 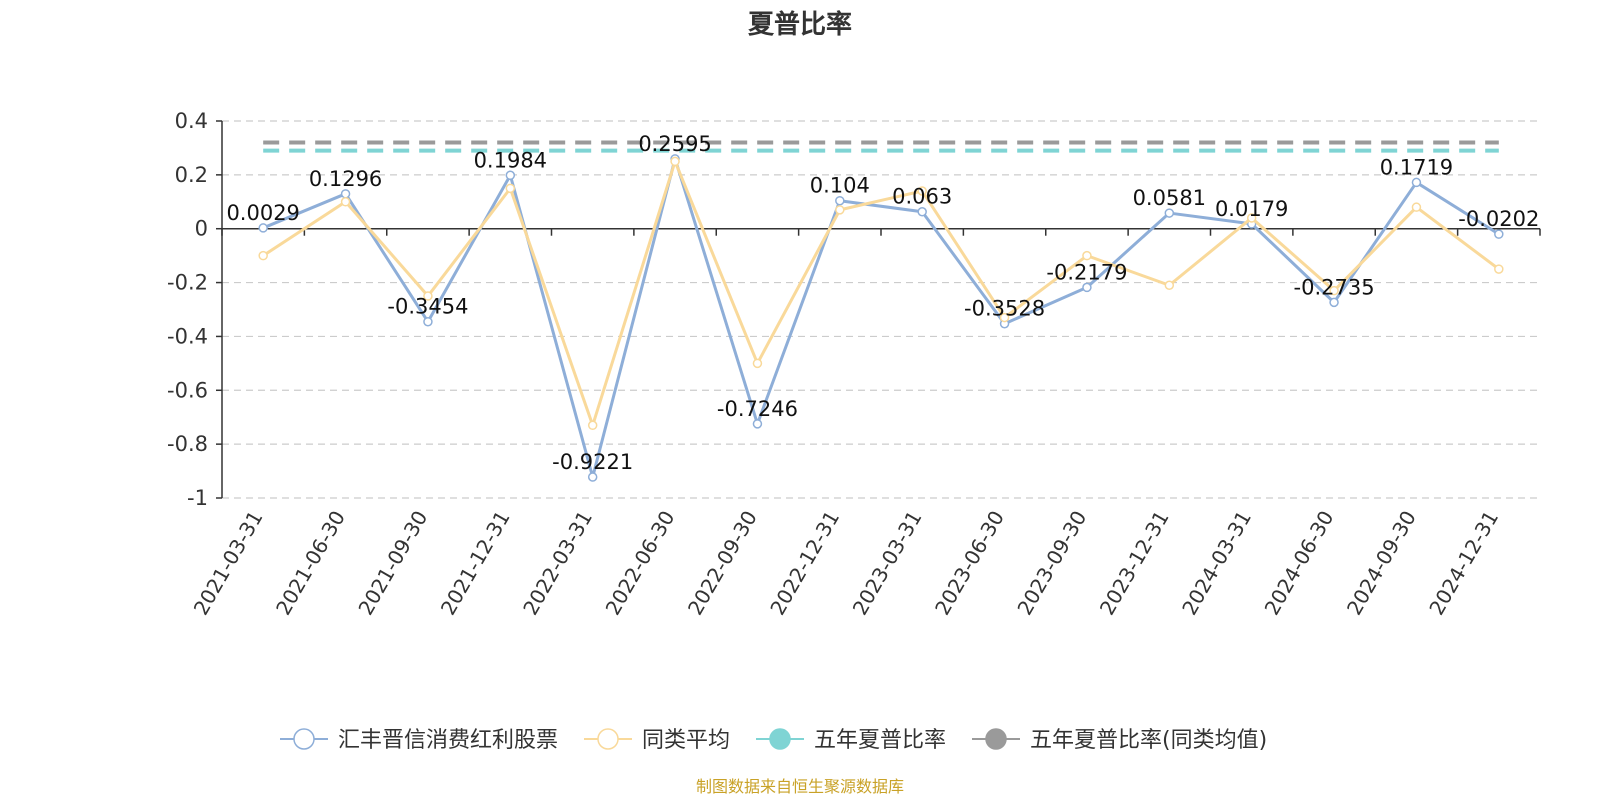 I want to click on data-label: 0.1296, so click(x=345, y=179).